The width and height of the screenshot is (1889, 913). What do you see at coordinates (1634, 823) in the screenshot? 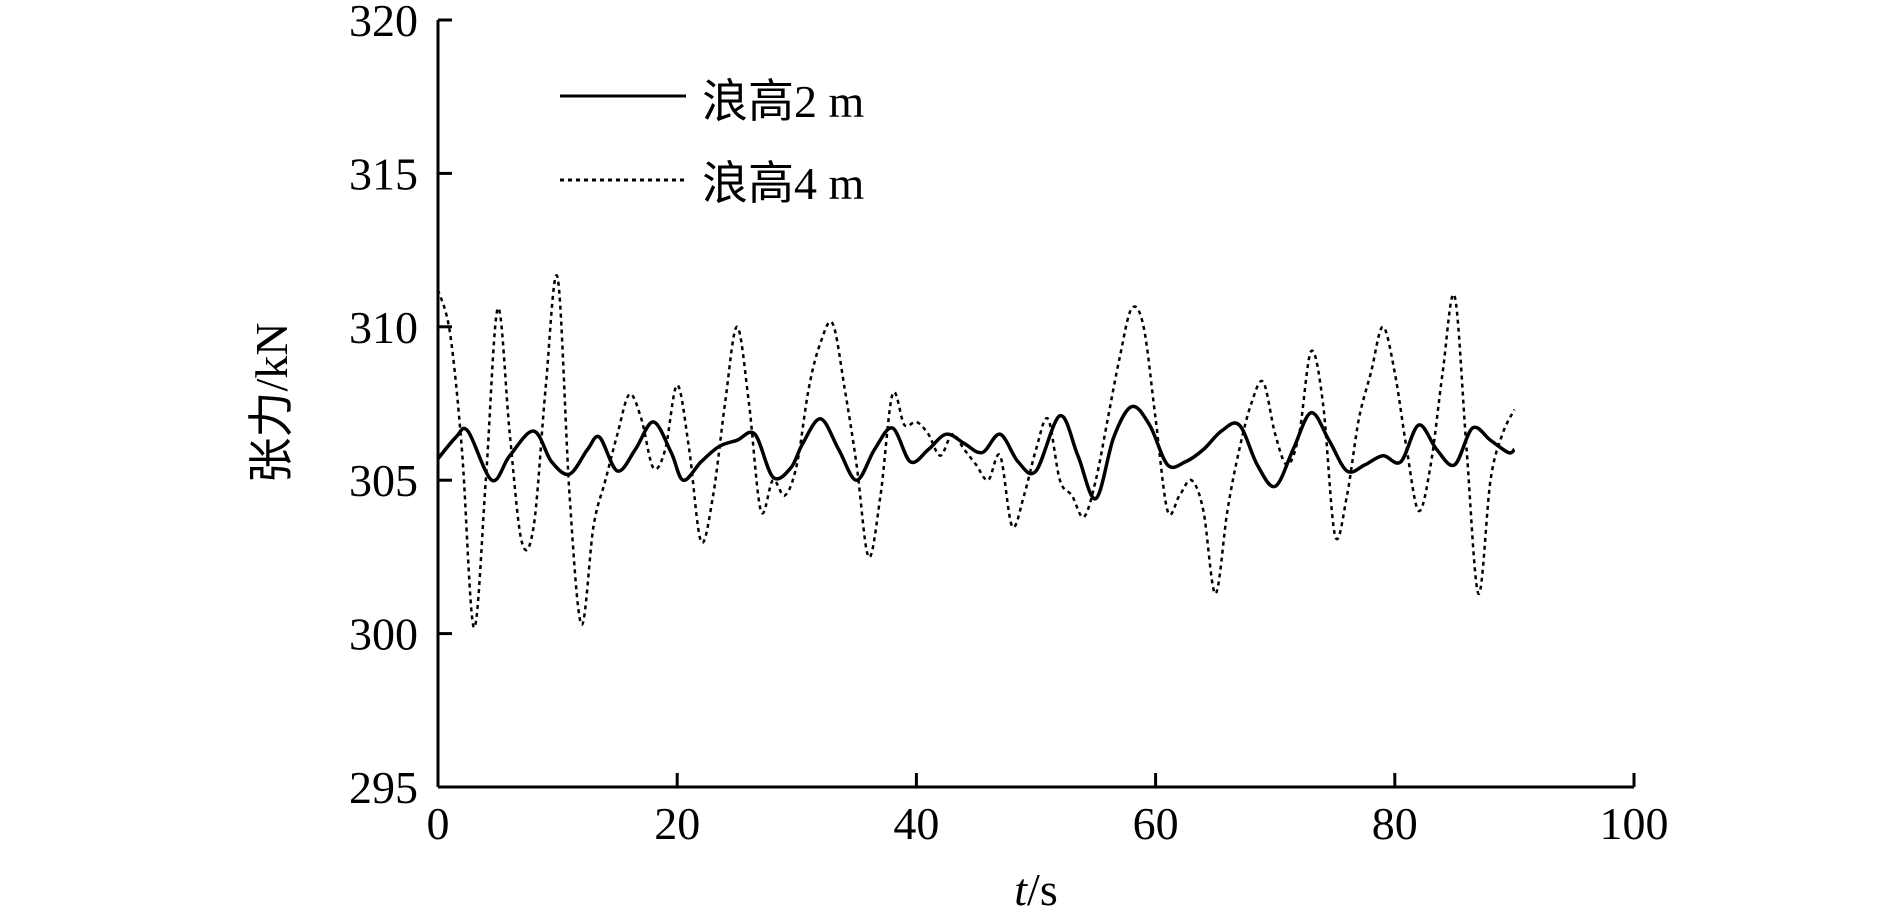
I see `x-tick-label: 100` at bounding box center [1634, 823].